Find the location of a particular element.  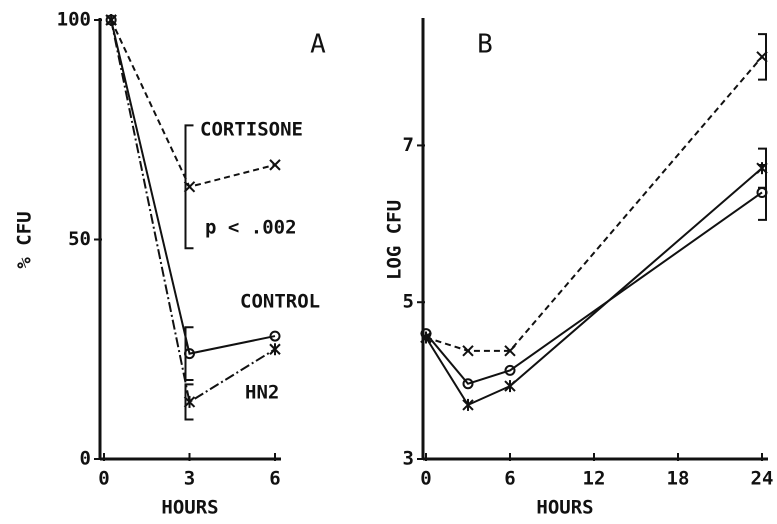

y-tick-label: 7 is located at coordinates (408, 145).